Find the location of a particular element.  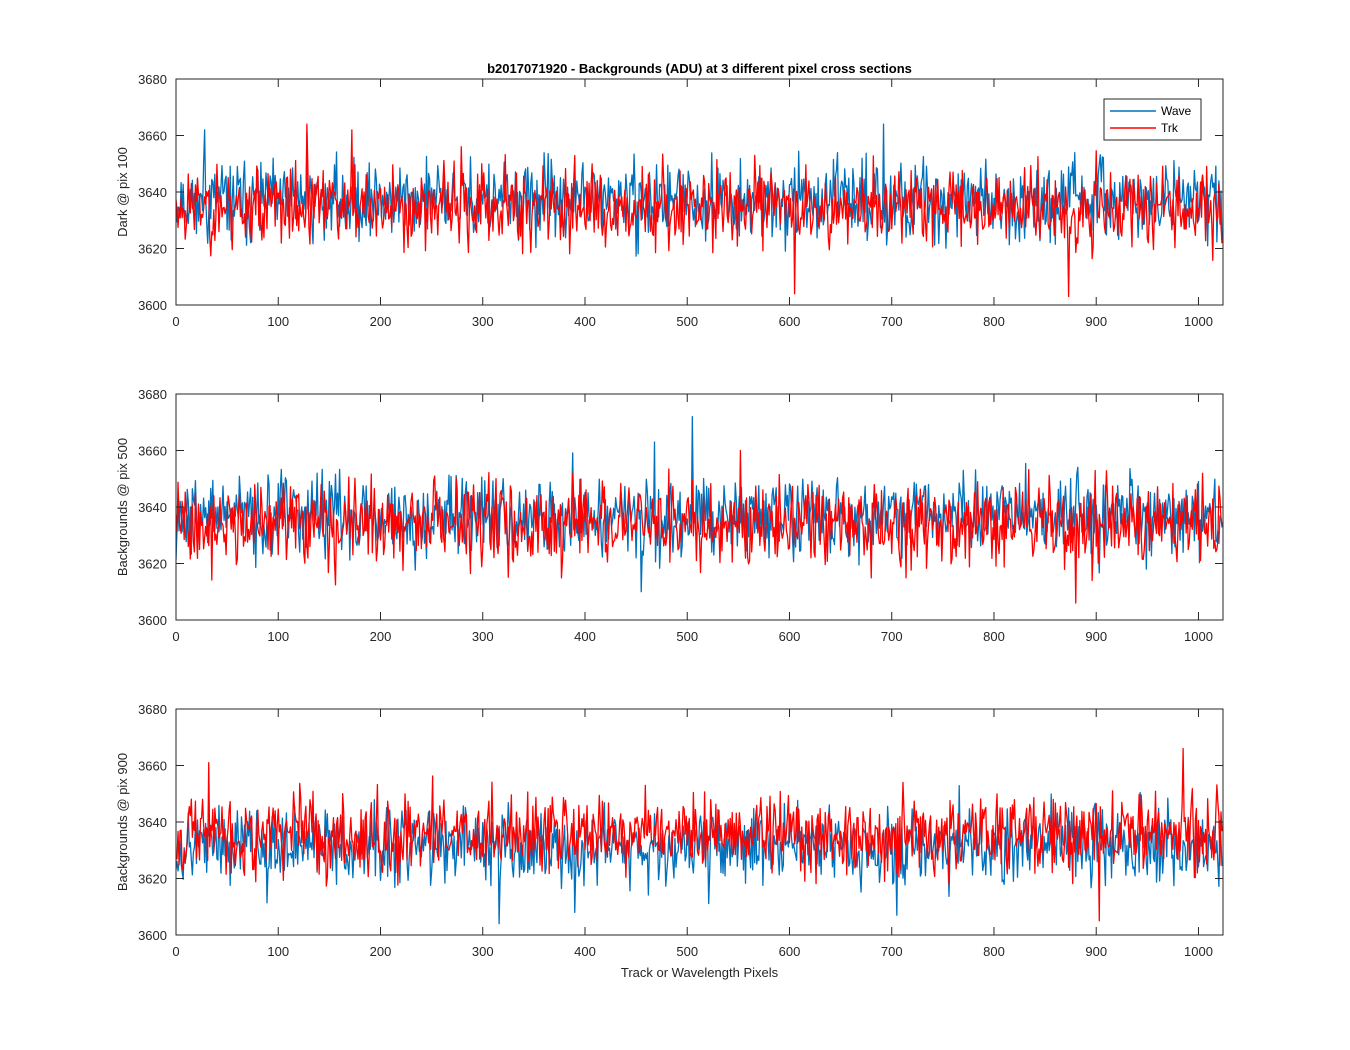

legend-box is located at coordinates (1152, 119).